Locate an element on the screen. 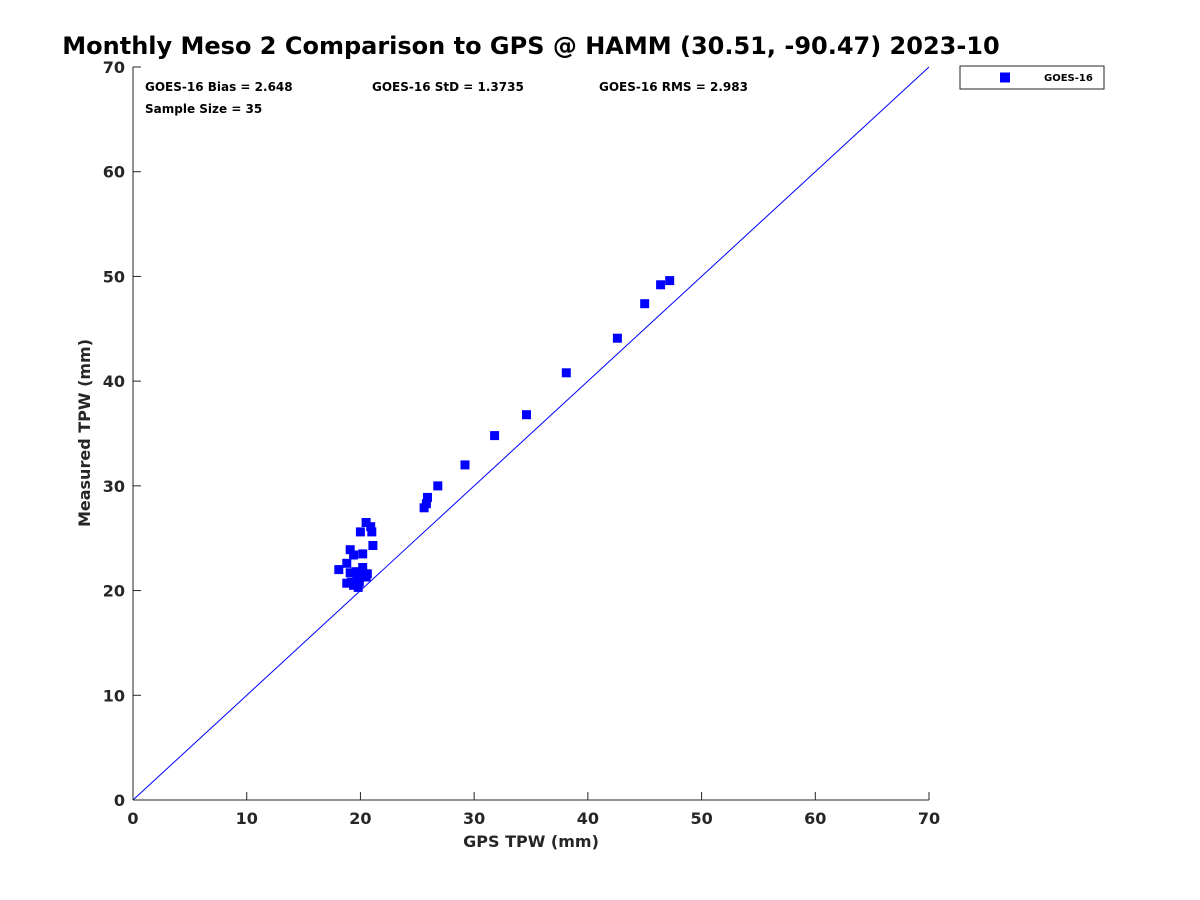 The image size is (1200, 900). x-tick-label-2: 20 is located at coordinates (360, 818).